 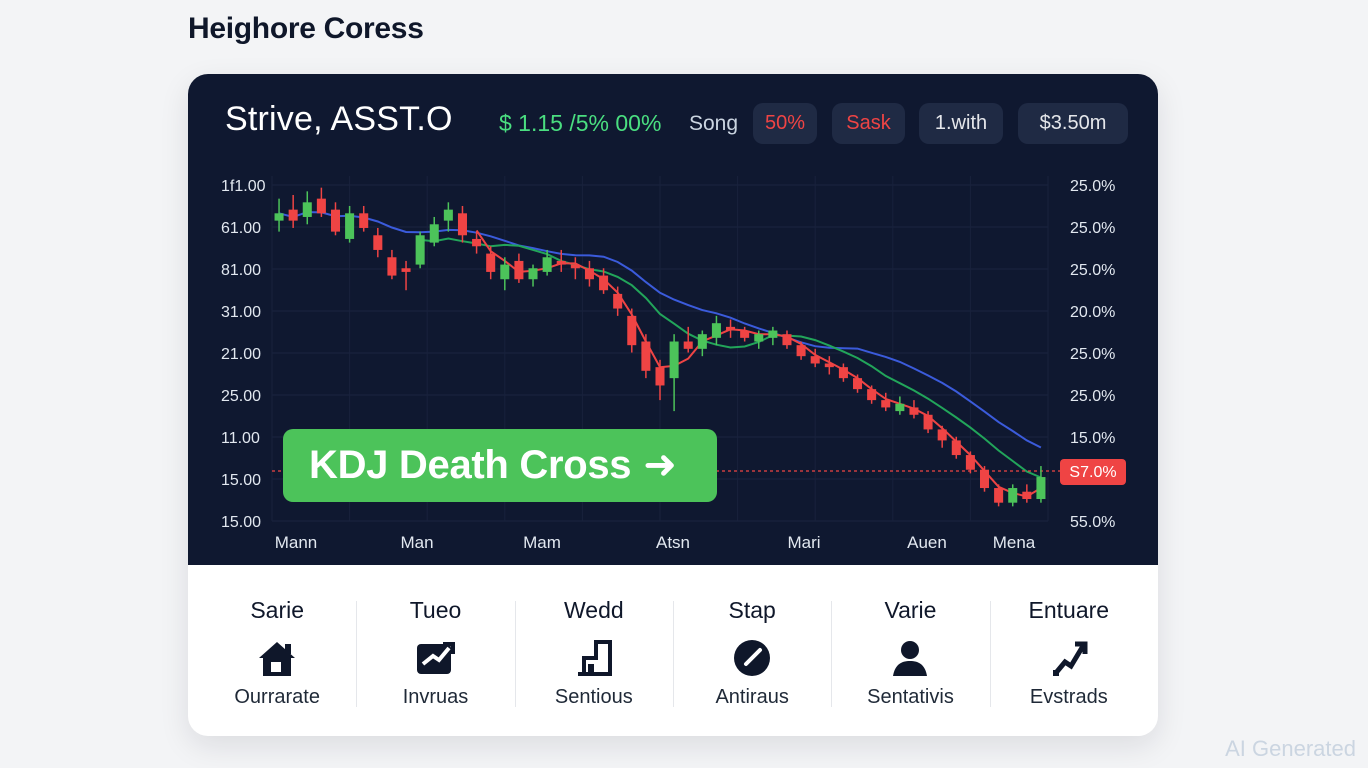 What do you see at coordinates (306, 28) in the screenshot?
I see `page-title: Heighore Coress` at bounding box center [306, 28].